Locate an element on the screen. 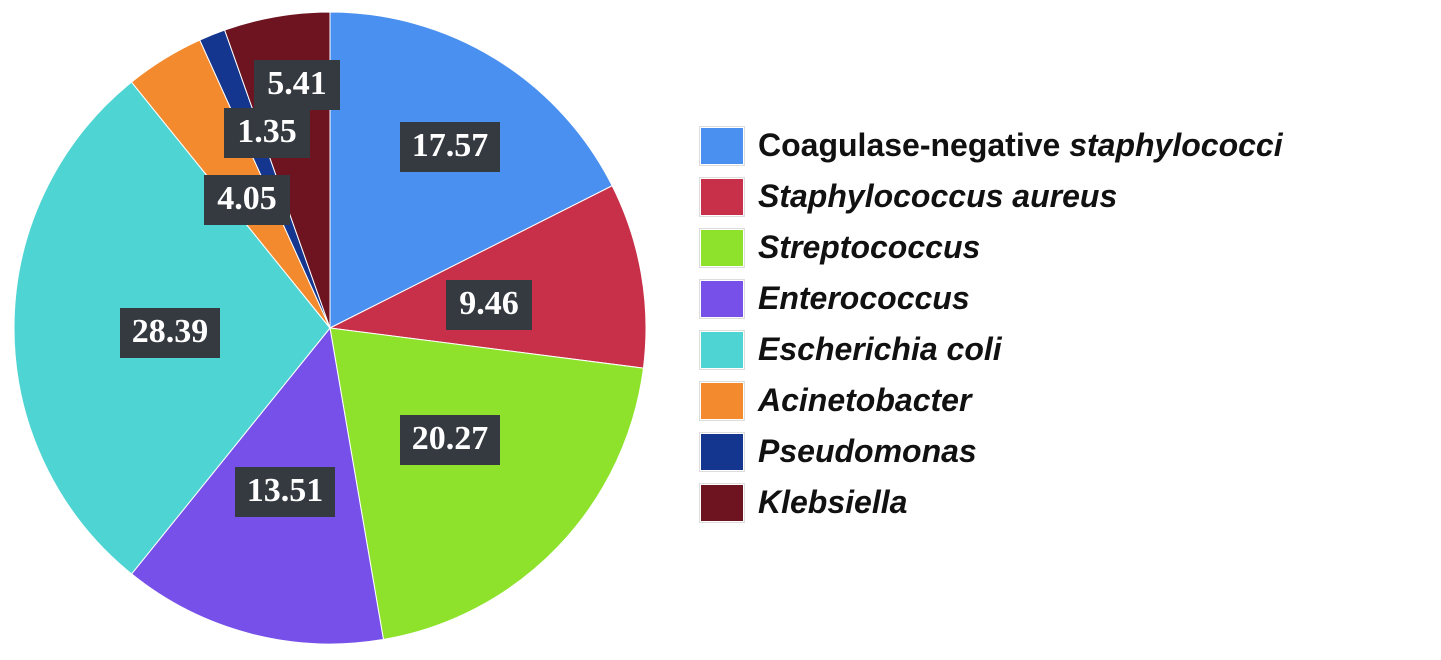 The height and width of the screenshot is (660, 1441). data-label-acinetobacter: 4.05 is located at coordinates (247, 200).